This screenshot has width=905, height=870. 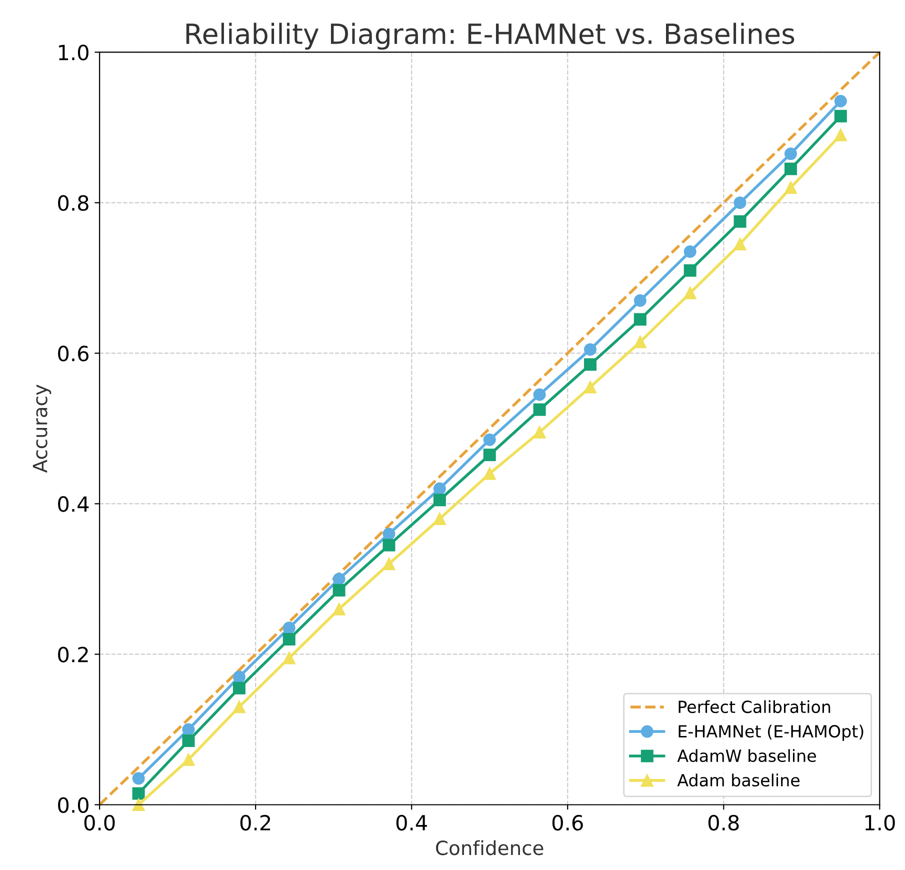 What do you see at coordinates (723, 822) in the screenshot?
I see `x-tick-label: 0.8` at bounding box center [723, 822].